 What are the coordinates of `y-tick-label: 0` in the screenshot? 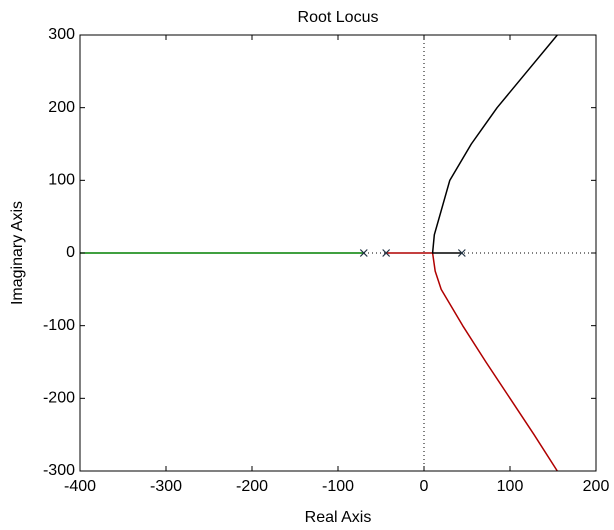 It's located at (70, 252).